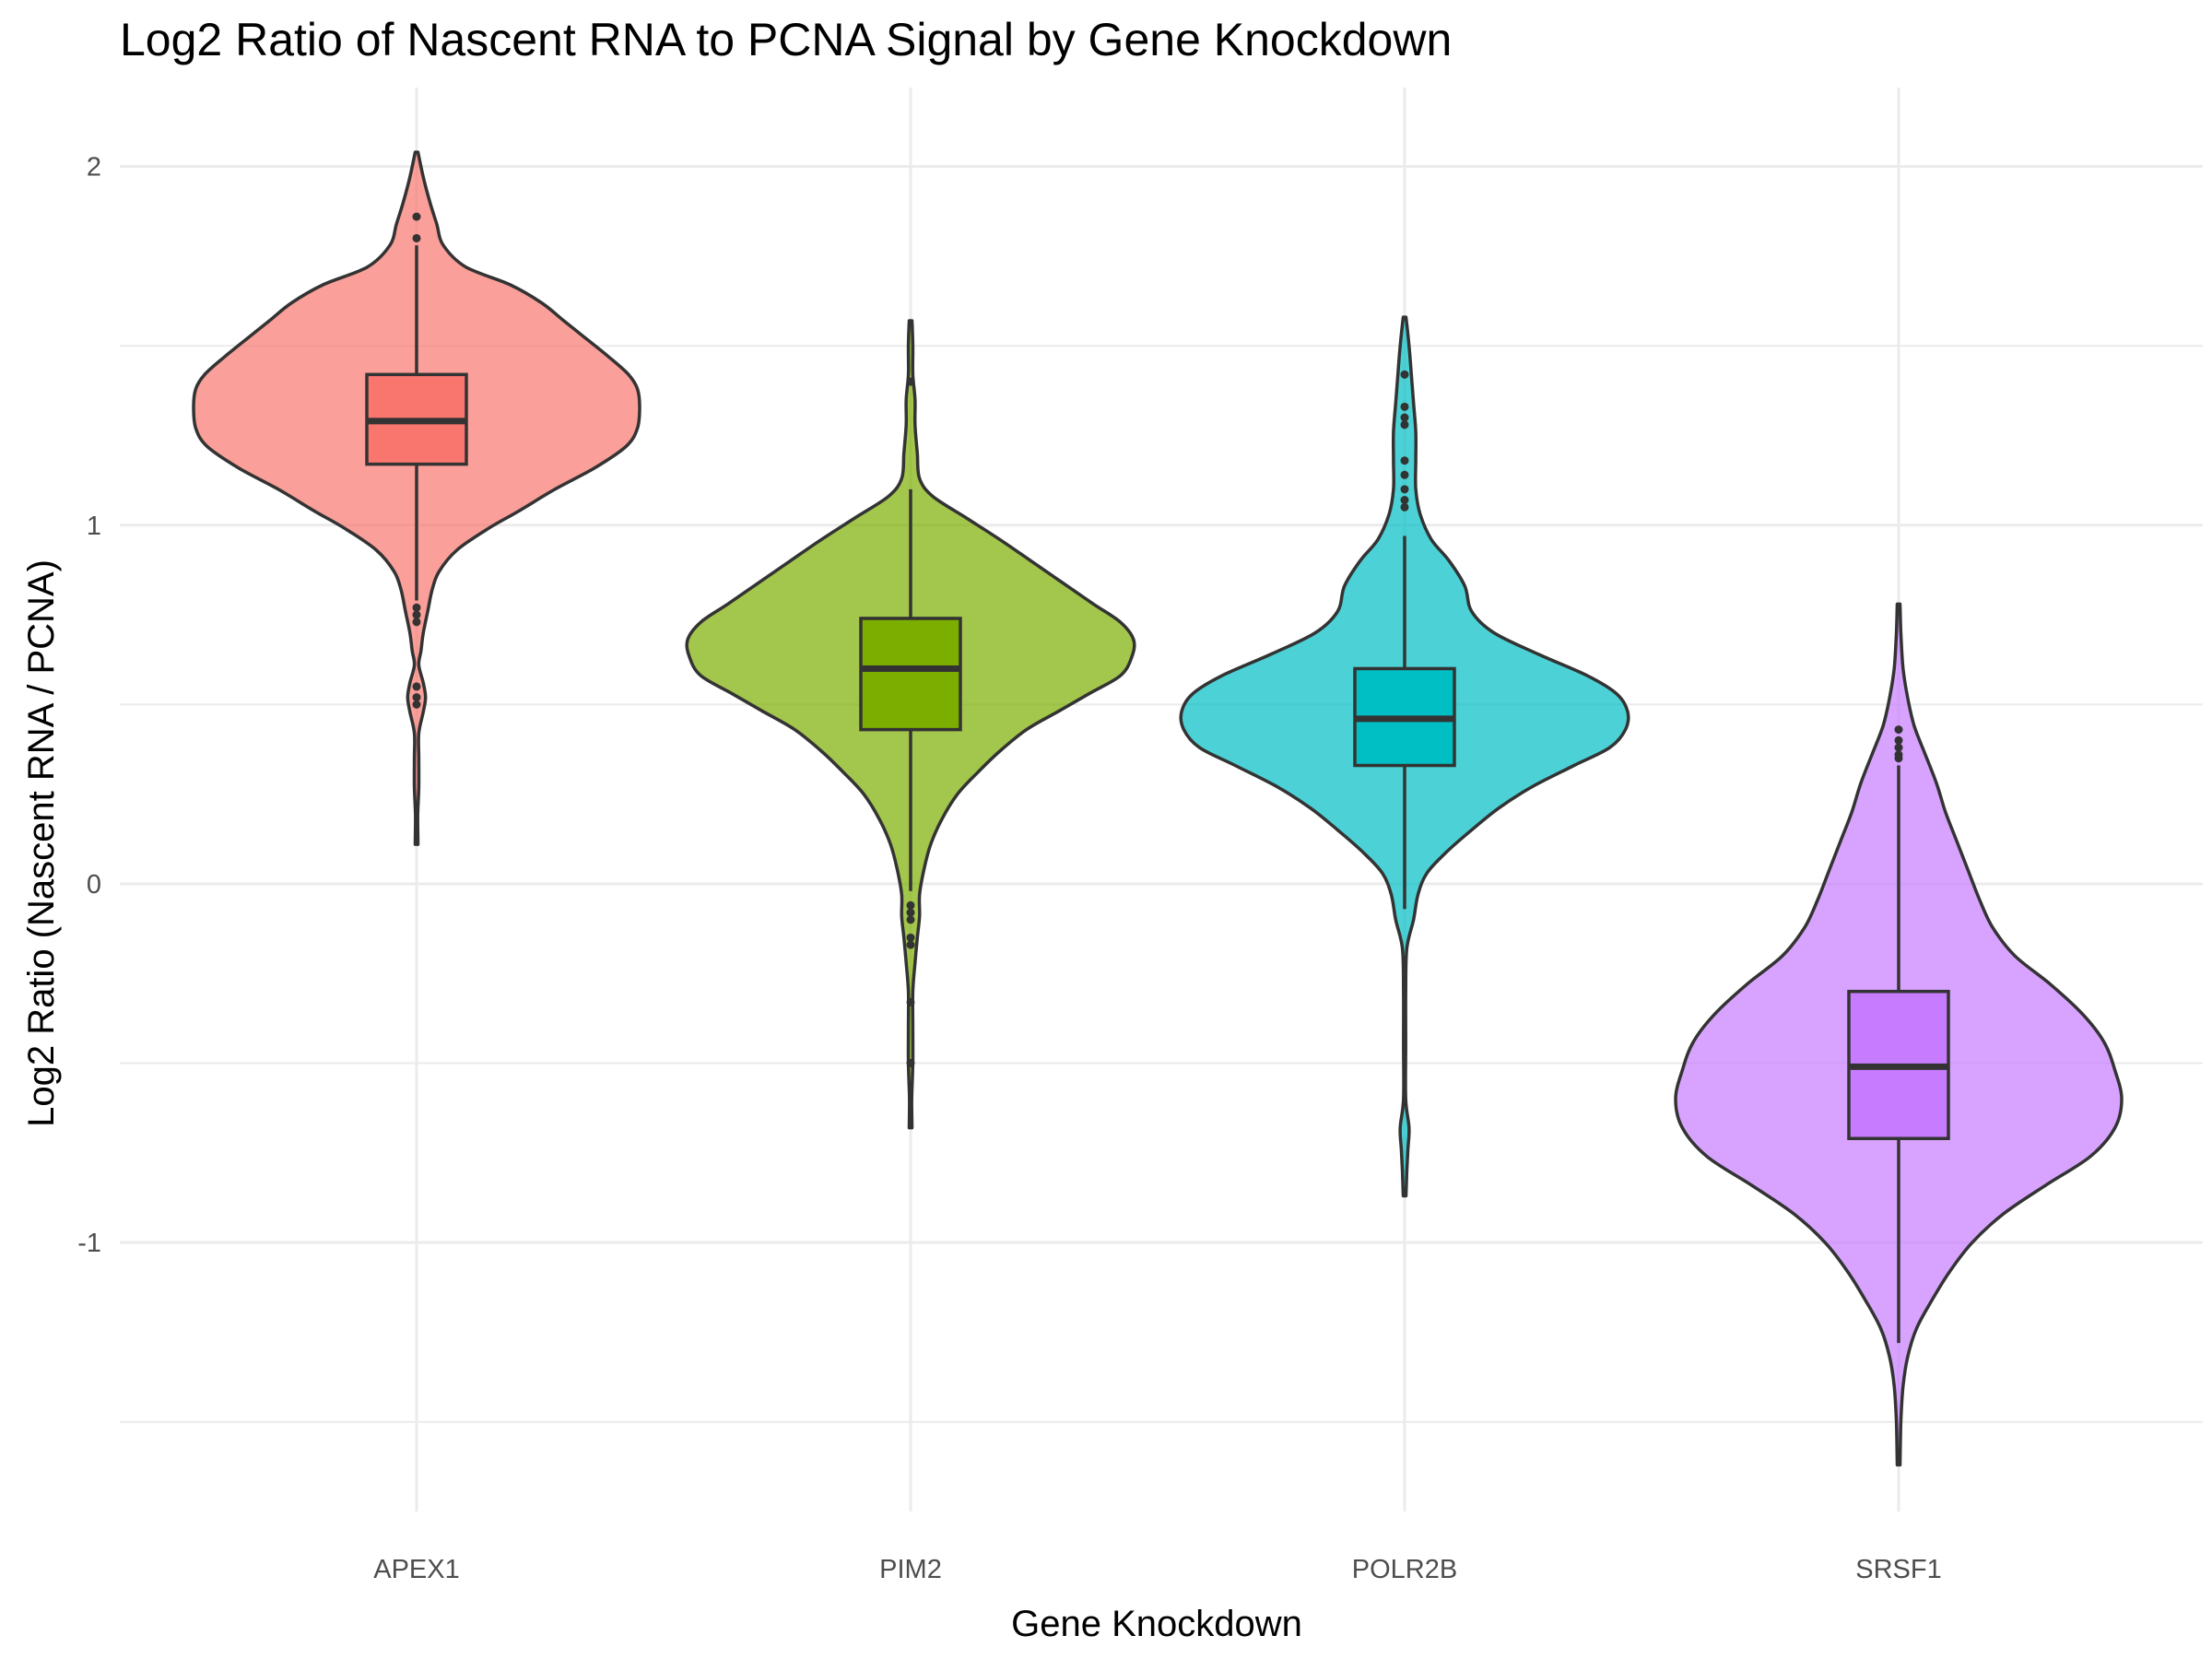 Image resolution: width=2212 pixels, height=1659 pixels. What do you see at coordinates (416, 1569) in the screenshot?
I see `x-tick-label: APEX1` at bounding box center [416, 1569].